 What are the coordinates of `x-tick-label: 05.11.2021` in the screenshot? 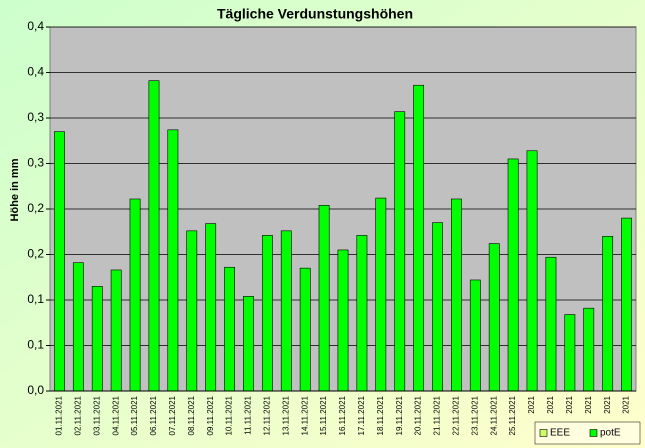 It's located at (134, 415).